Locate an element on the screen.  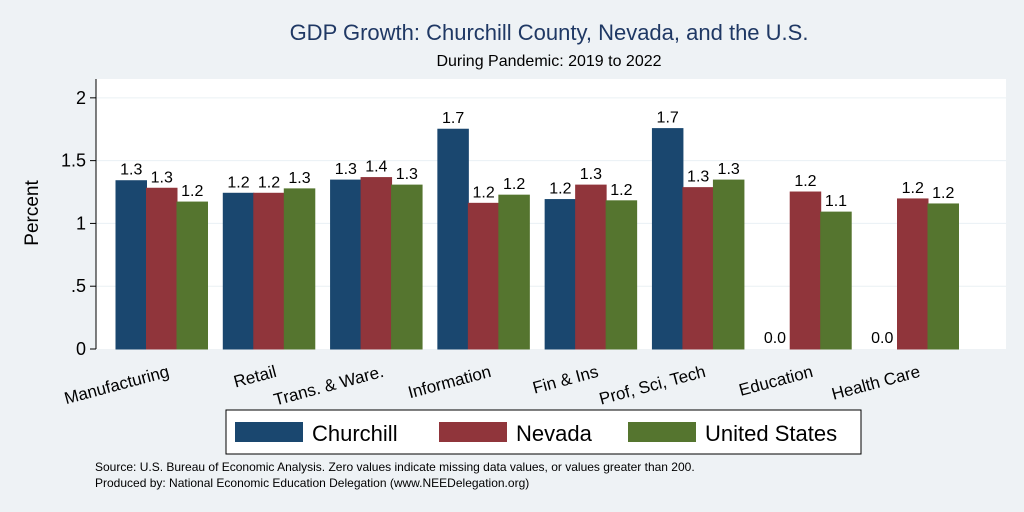
y-tick-label: 1 is located at coordinates (81, 223).